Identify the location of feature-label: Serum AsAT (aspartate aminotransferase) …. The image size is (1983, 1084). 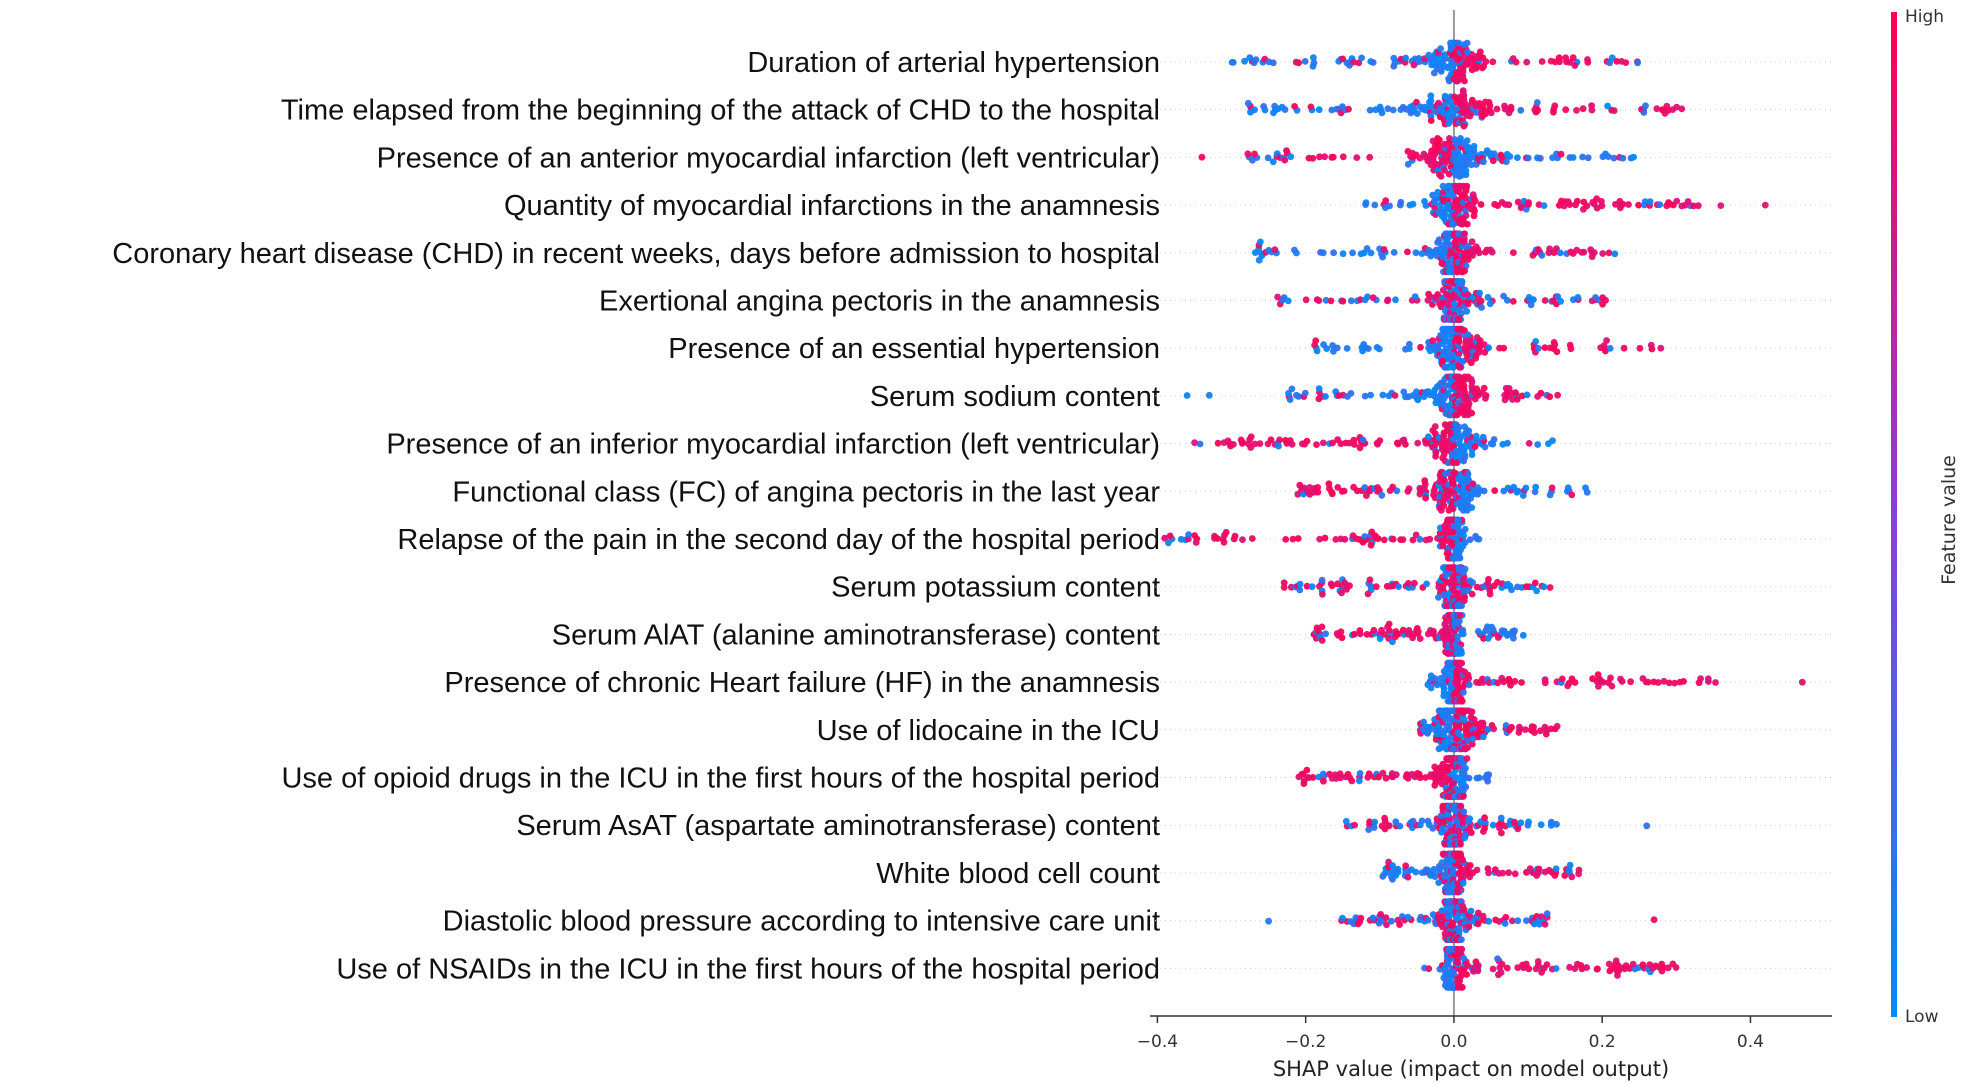
(838, 826).